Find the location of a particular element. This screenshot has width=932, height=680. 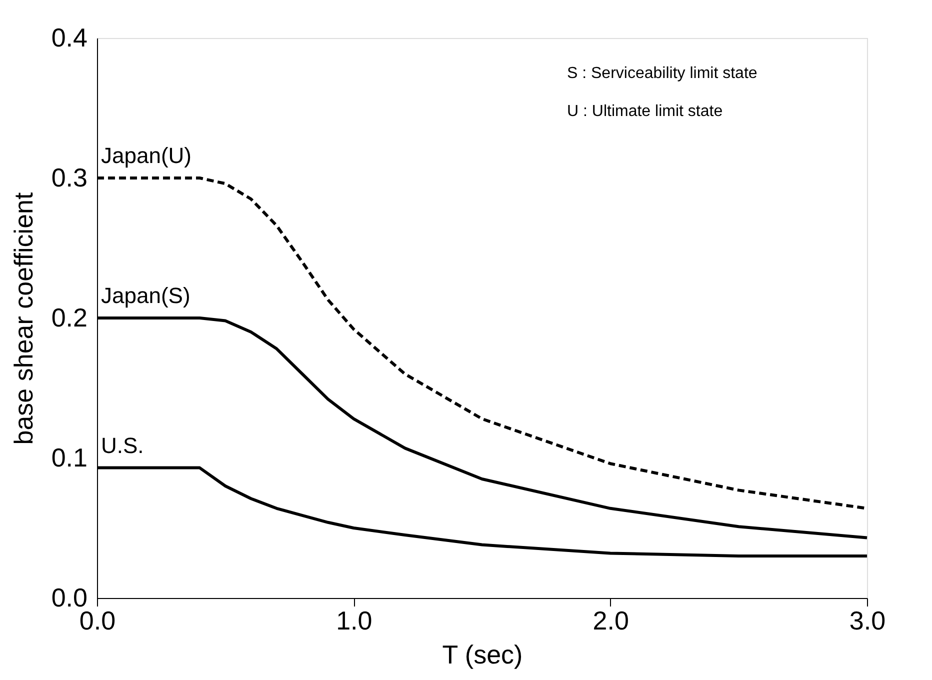

x-tick-label: 3.0 is located at coordinates (867, 621).